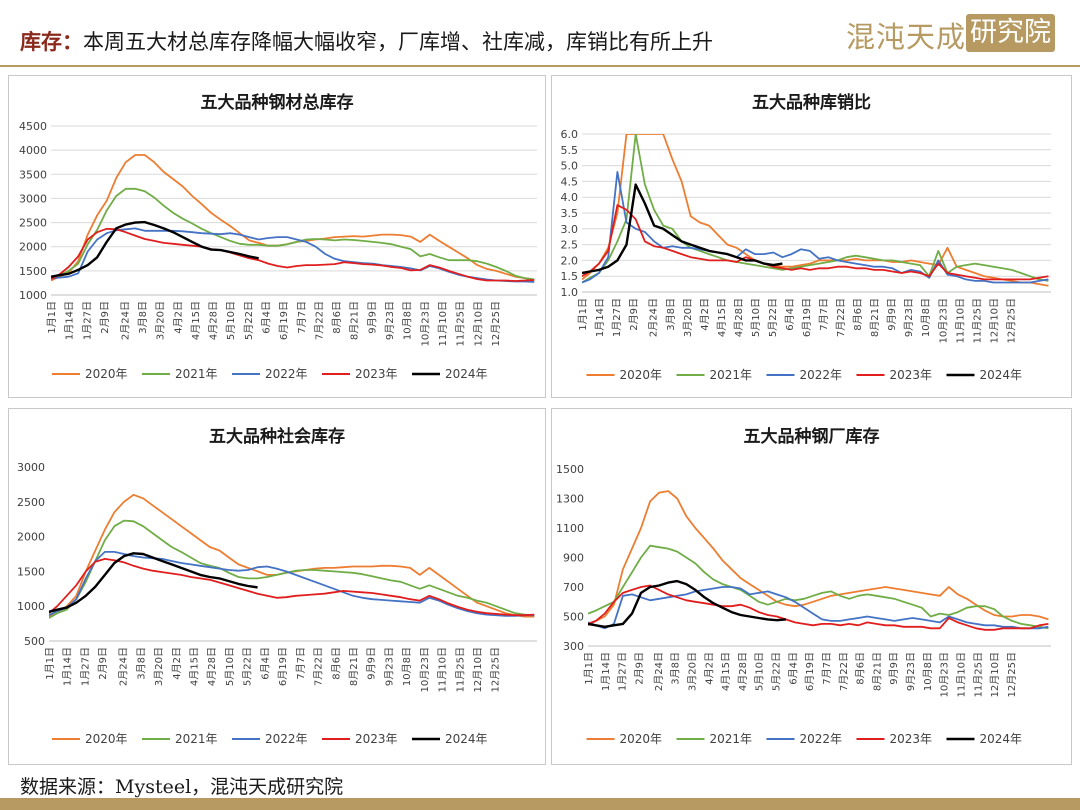  Describe the element at coordinates (952, 32) in the screenshot. I see `brand-logo: 混沌天成 研究院` at that location.